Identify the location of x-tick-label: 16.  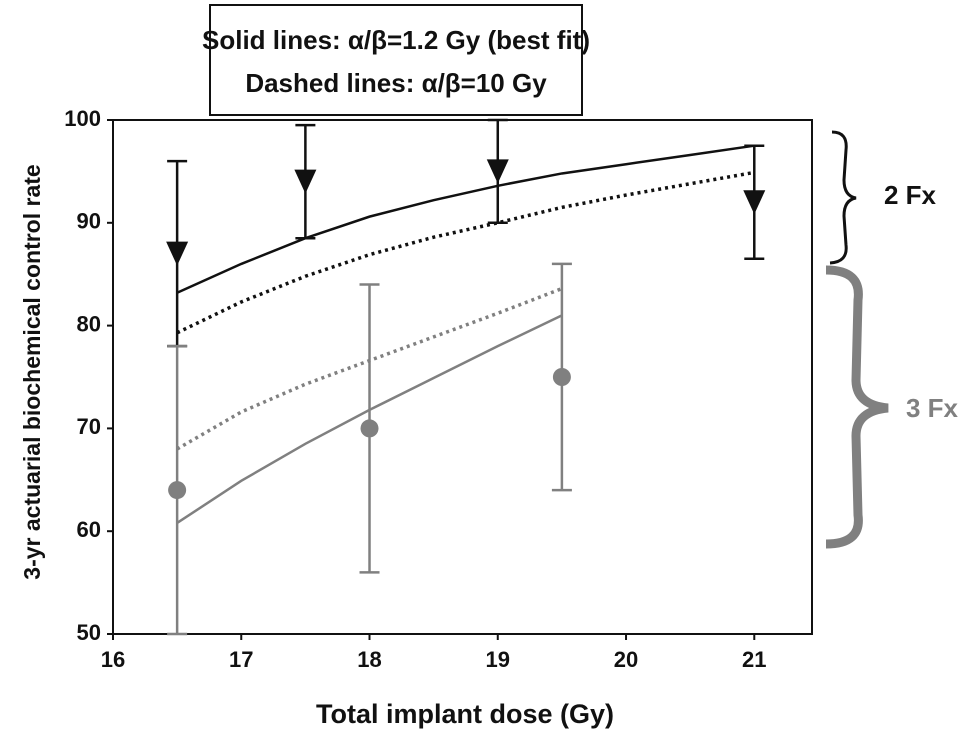
(113, 659).